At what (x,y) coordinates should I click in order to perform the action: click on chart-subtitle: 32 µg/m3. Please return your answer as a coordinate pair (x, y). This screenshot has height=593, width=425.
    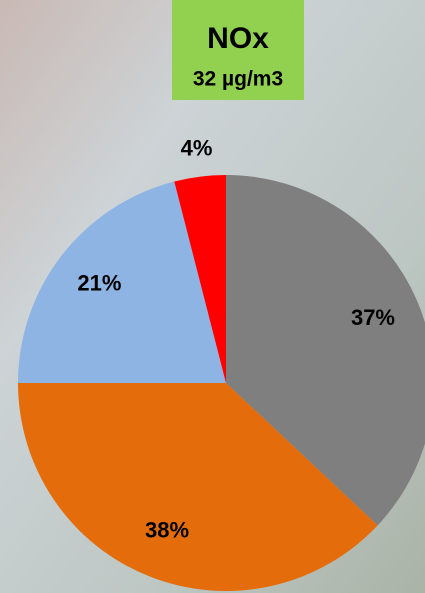
    Looking at the image, I should click on (238, 79).